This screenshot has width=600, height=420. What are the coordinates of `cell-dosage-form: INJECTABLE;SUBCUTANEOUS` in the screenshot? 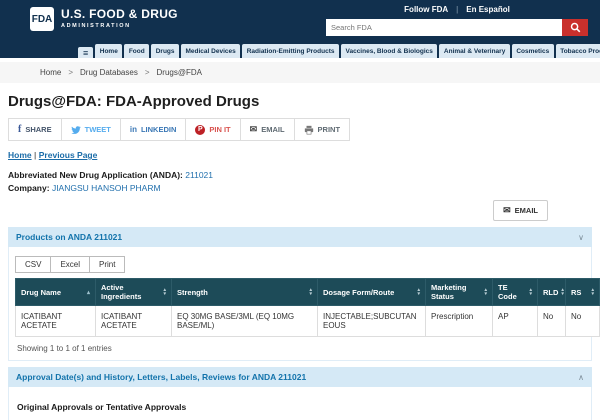 It's located at (371, 321).